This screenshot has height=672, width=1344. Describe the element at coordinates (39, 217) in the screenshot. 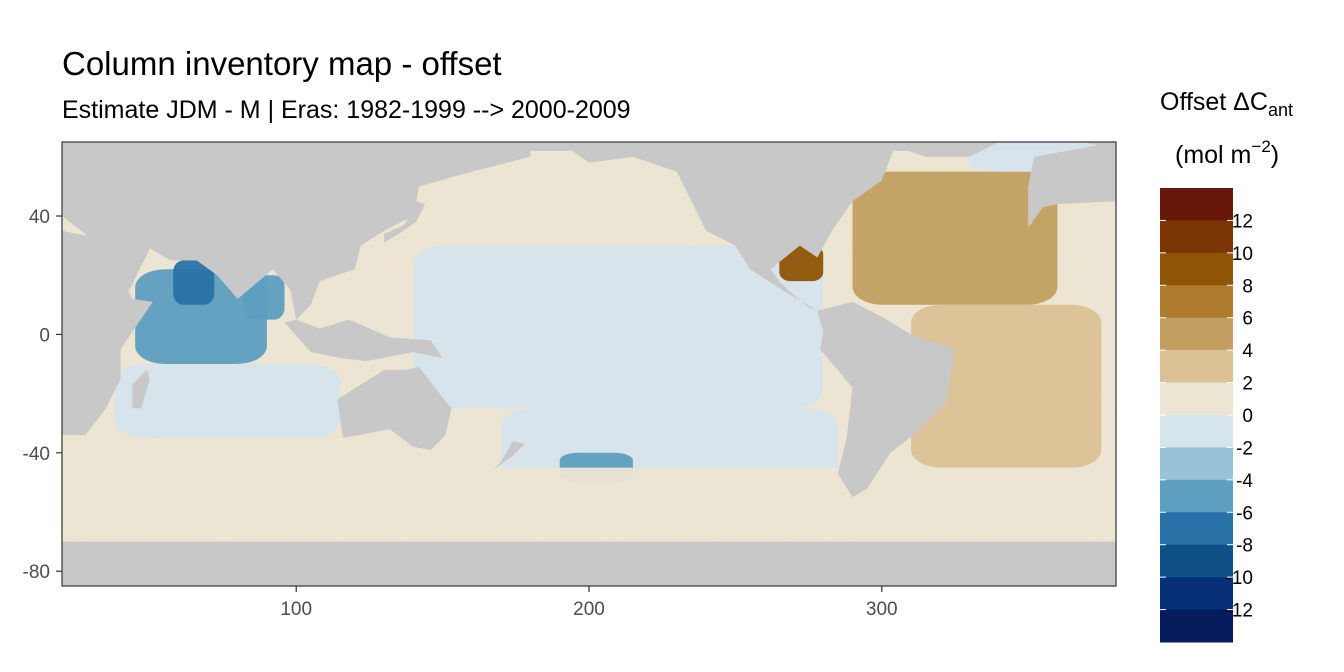

I see `y-tick-label: 40` at that location.